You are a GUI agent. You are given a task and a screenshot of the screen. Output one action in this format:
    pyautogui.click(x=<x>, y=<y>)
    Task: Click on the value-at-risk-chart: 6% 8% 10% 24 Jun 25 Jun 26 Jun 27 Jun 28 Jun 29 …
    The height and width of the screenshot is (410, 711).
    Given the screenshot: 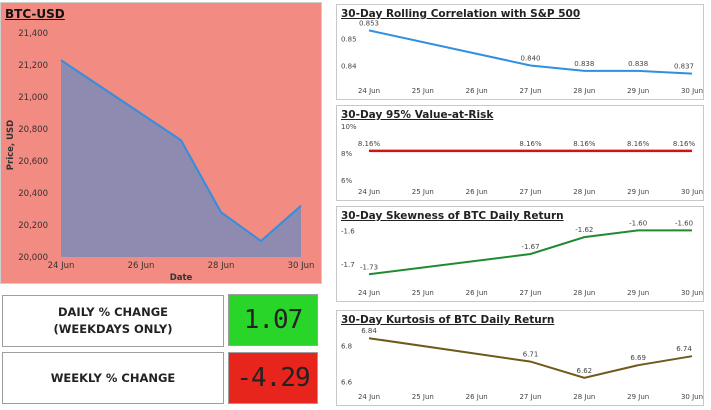 What is the action you would take?
    pyautogui.click(x=522, y=159)
    